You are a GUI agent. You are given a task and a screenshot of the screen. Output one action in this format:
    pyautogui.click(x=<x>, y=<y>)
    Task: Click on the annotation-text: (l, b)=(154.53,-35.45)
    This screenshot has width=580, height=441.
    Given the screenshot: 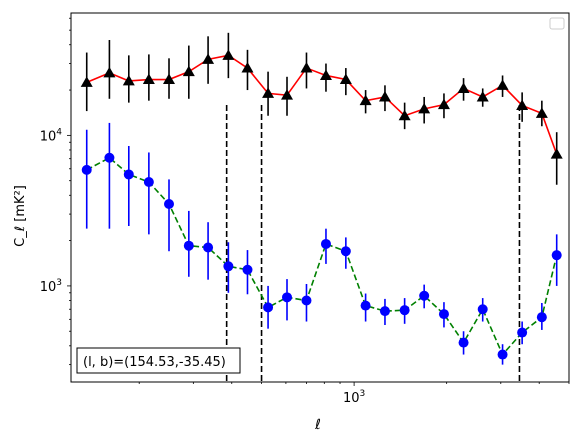 What is the action you would take?
    pyautogui.click(x=154, y=362)
    